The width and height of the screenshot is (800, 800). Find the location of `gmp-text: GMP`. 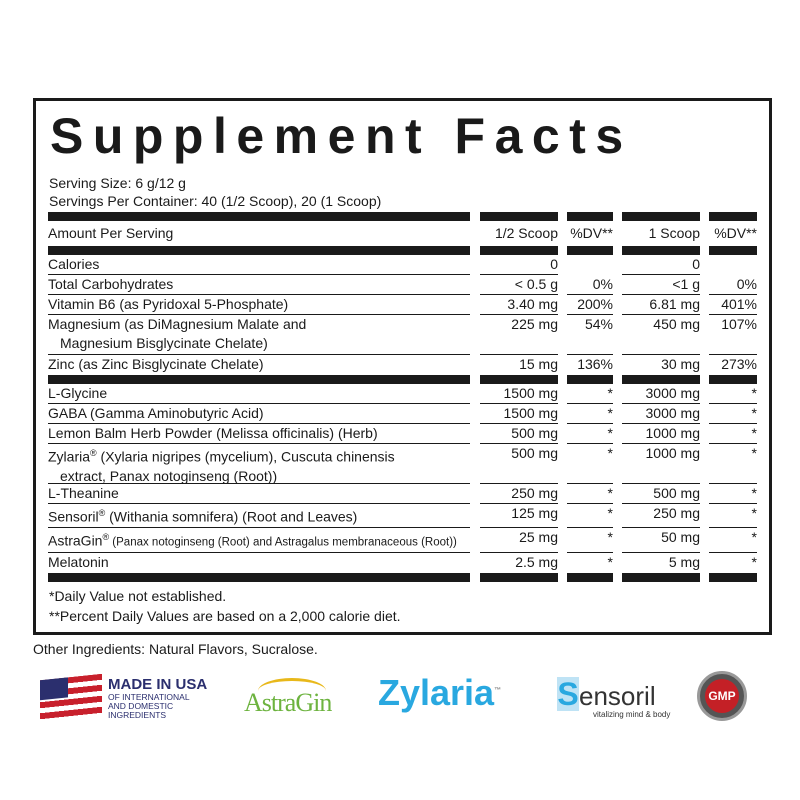

gmp-text: GMP is located at coordinates (722, 696).